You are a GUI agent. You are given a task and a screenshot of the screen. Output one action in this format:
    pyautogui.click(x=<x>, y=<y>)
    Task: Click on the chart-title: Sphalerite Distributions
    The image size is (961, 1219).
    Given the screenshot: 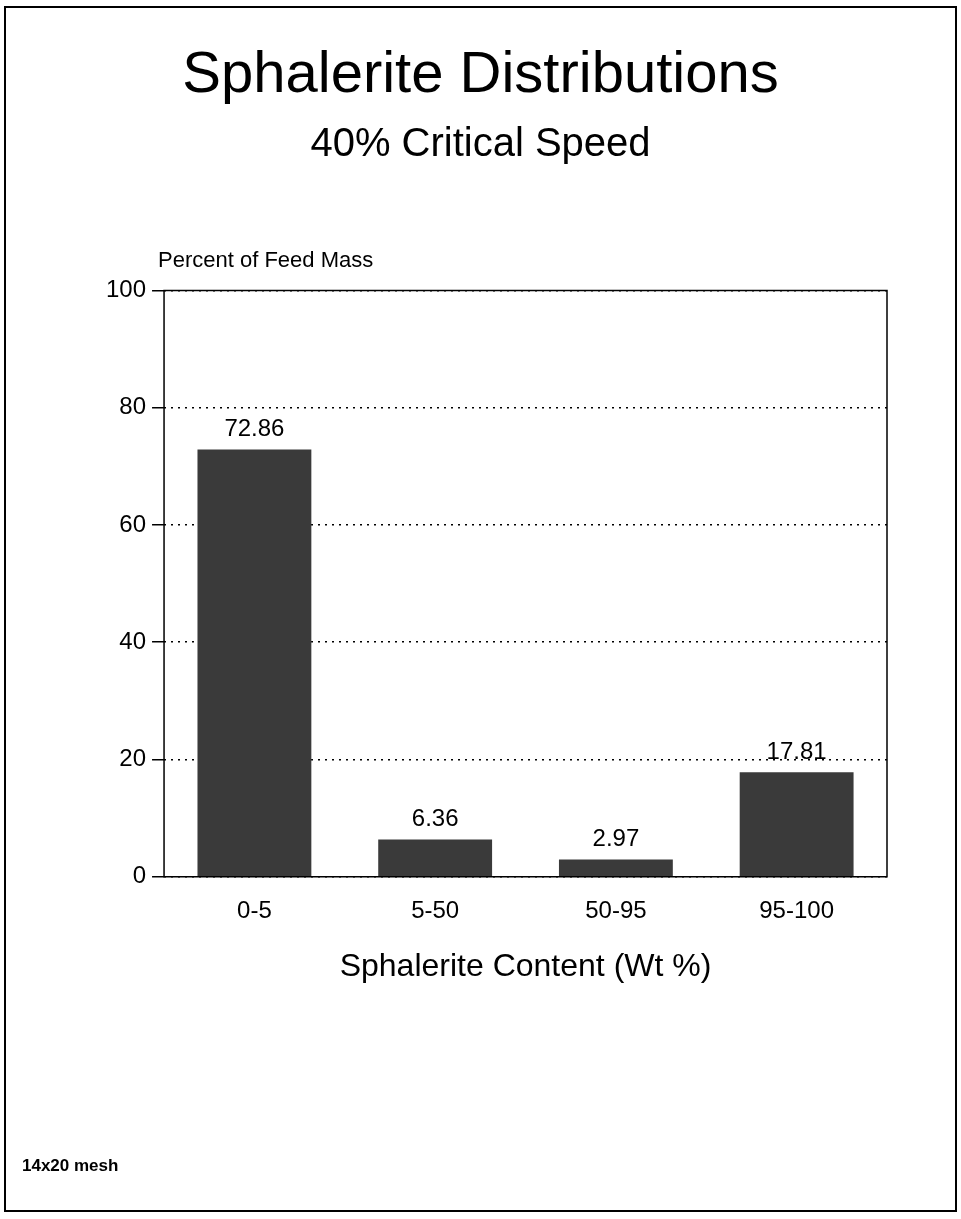 What is the action you would take?
    pyautogui.click(x=480, y=71)
    